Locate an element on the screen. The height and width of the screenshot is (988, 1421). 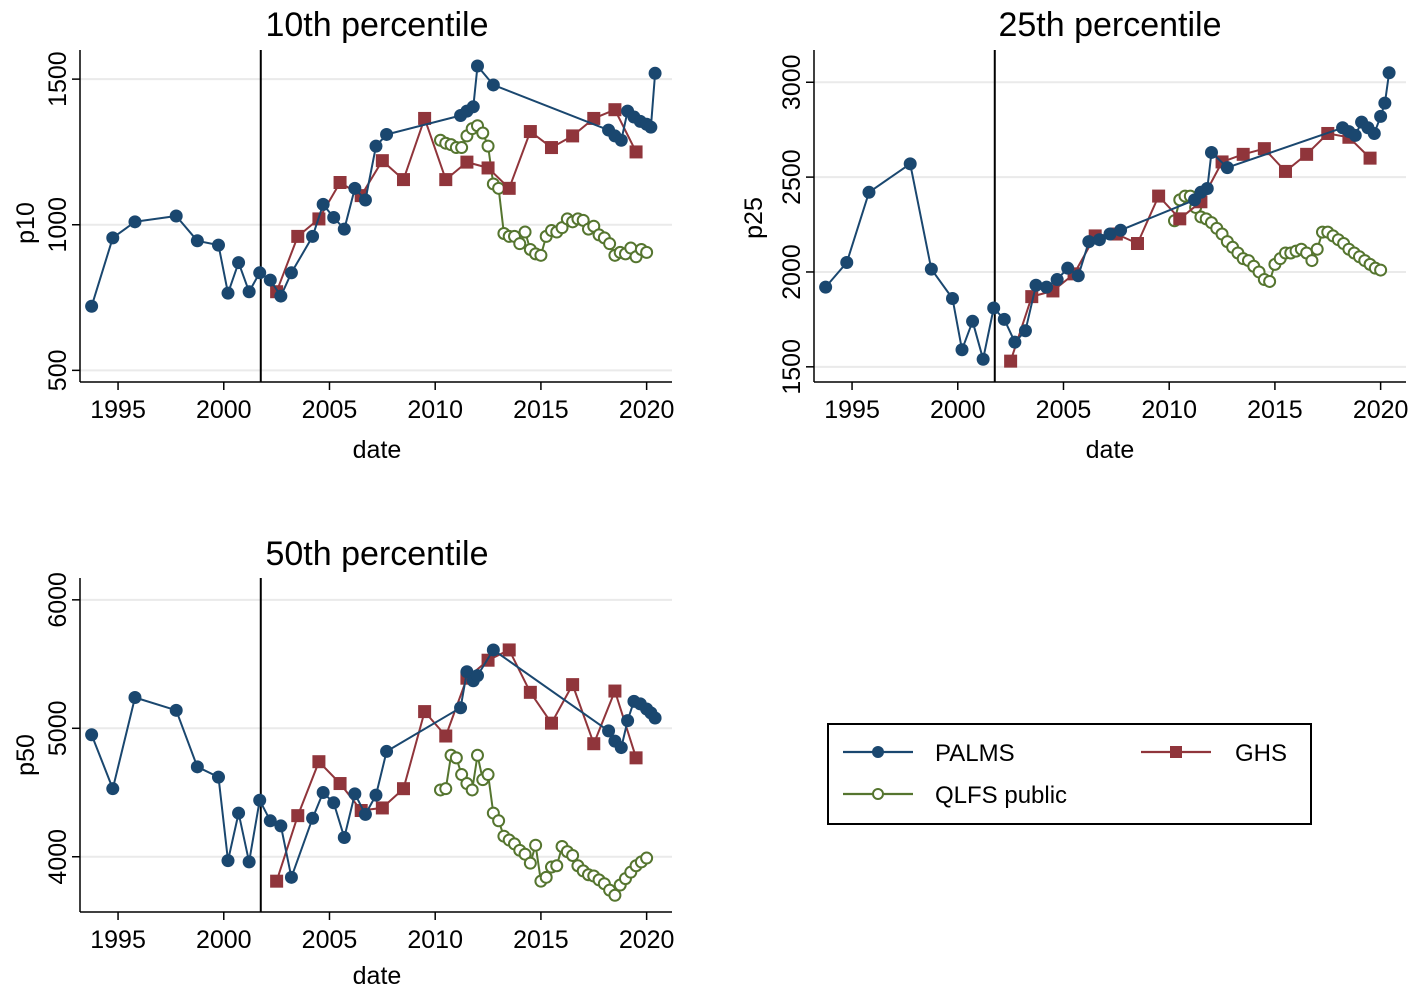
legend-marker-circle is located at coordinates (878, 752).